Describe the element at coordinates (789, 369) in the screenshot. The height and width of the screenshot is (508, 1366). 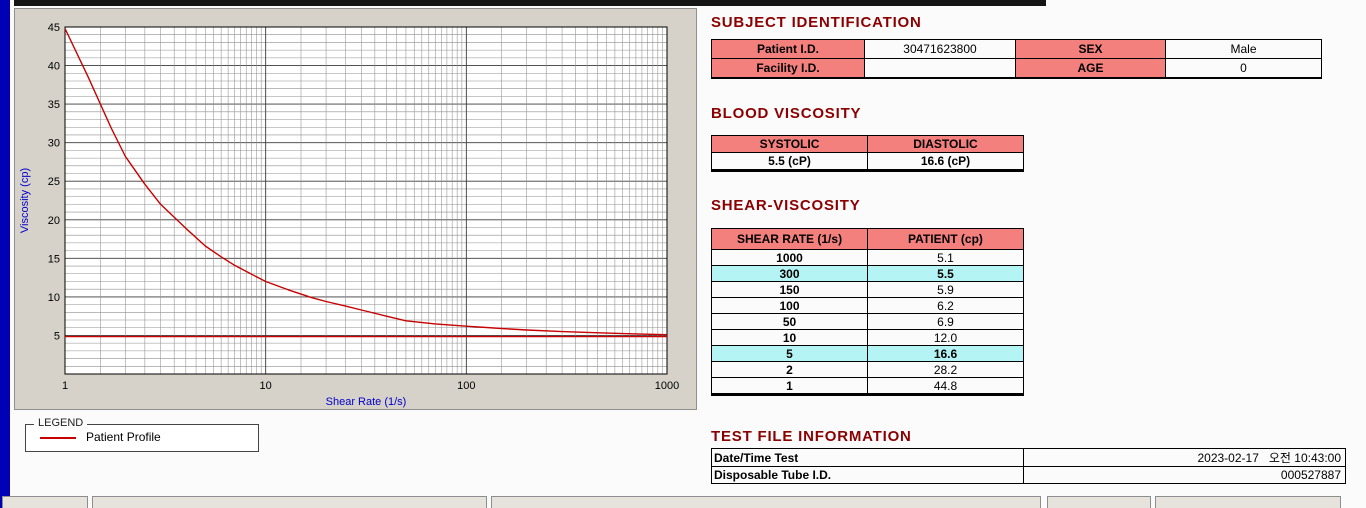
I see `shear-rate-cell: 2` at that location.